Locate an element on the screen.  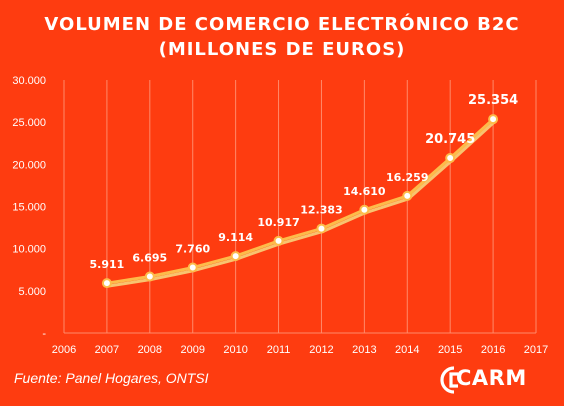
data-label: 5.911 is located at coordinates (107, 264).